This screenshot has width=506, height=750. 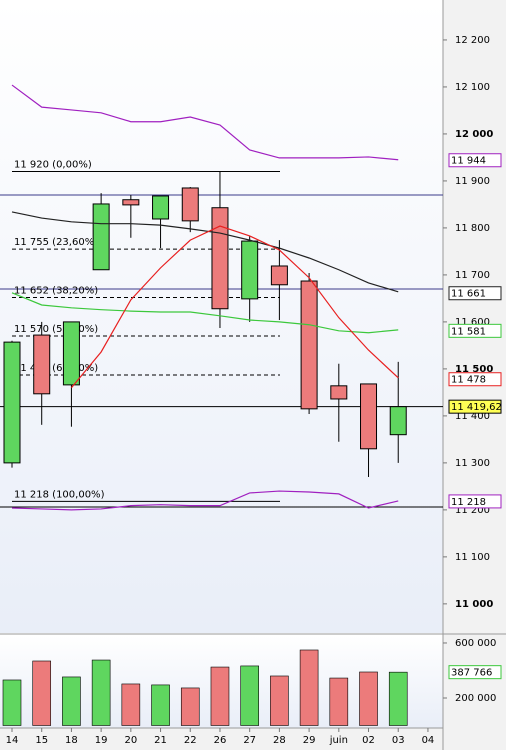 I want to click on value-tag: 387 766, so click(x=471, y=673).